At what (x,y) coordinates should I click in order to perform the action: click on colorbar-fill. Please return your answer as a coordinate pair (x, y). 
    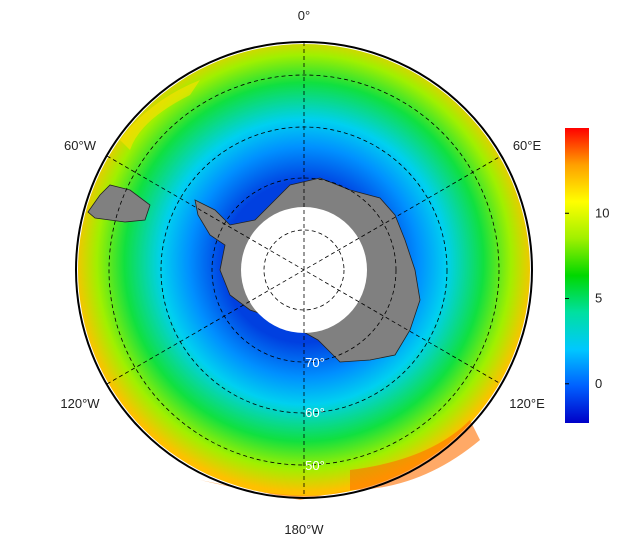
    Looking at the image, I should click on (577, 275).